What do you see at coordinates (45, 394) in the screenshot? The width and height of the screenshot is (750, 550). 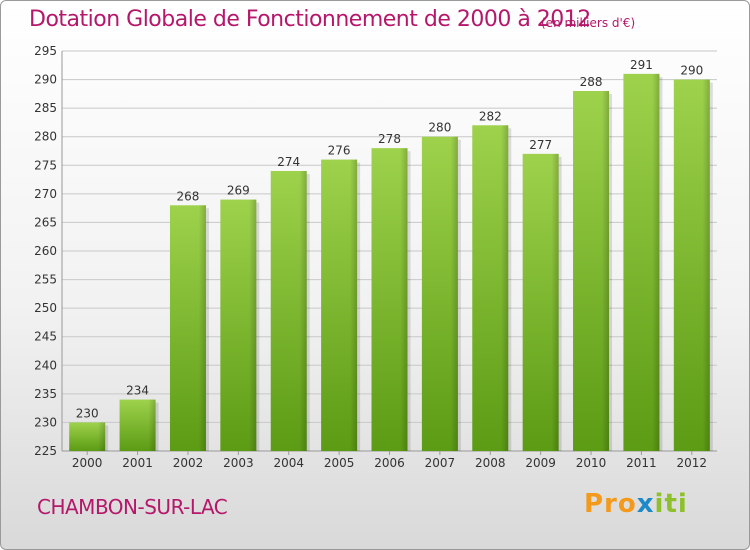 I see `y-tick-label: 235` at bounding box center [45, 394].